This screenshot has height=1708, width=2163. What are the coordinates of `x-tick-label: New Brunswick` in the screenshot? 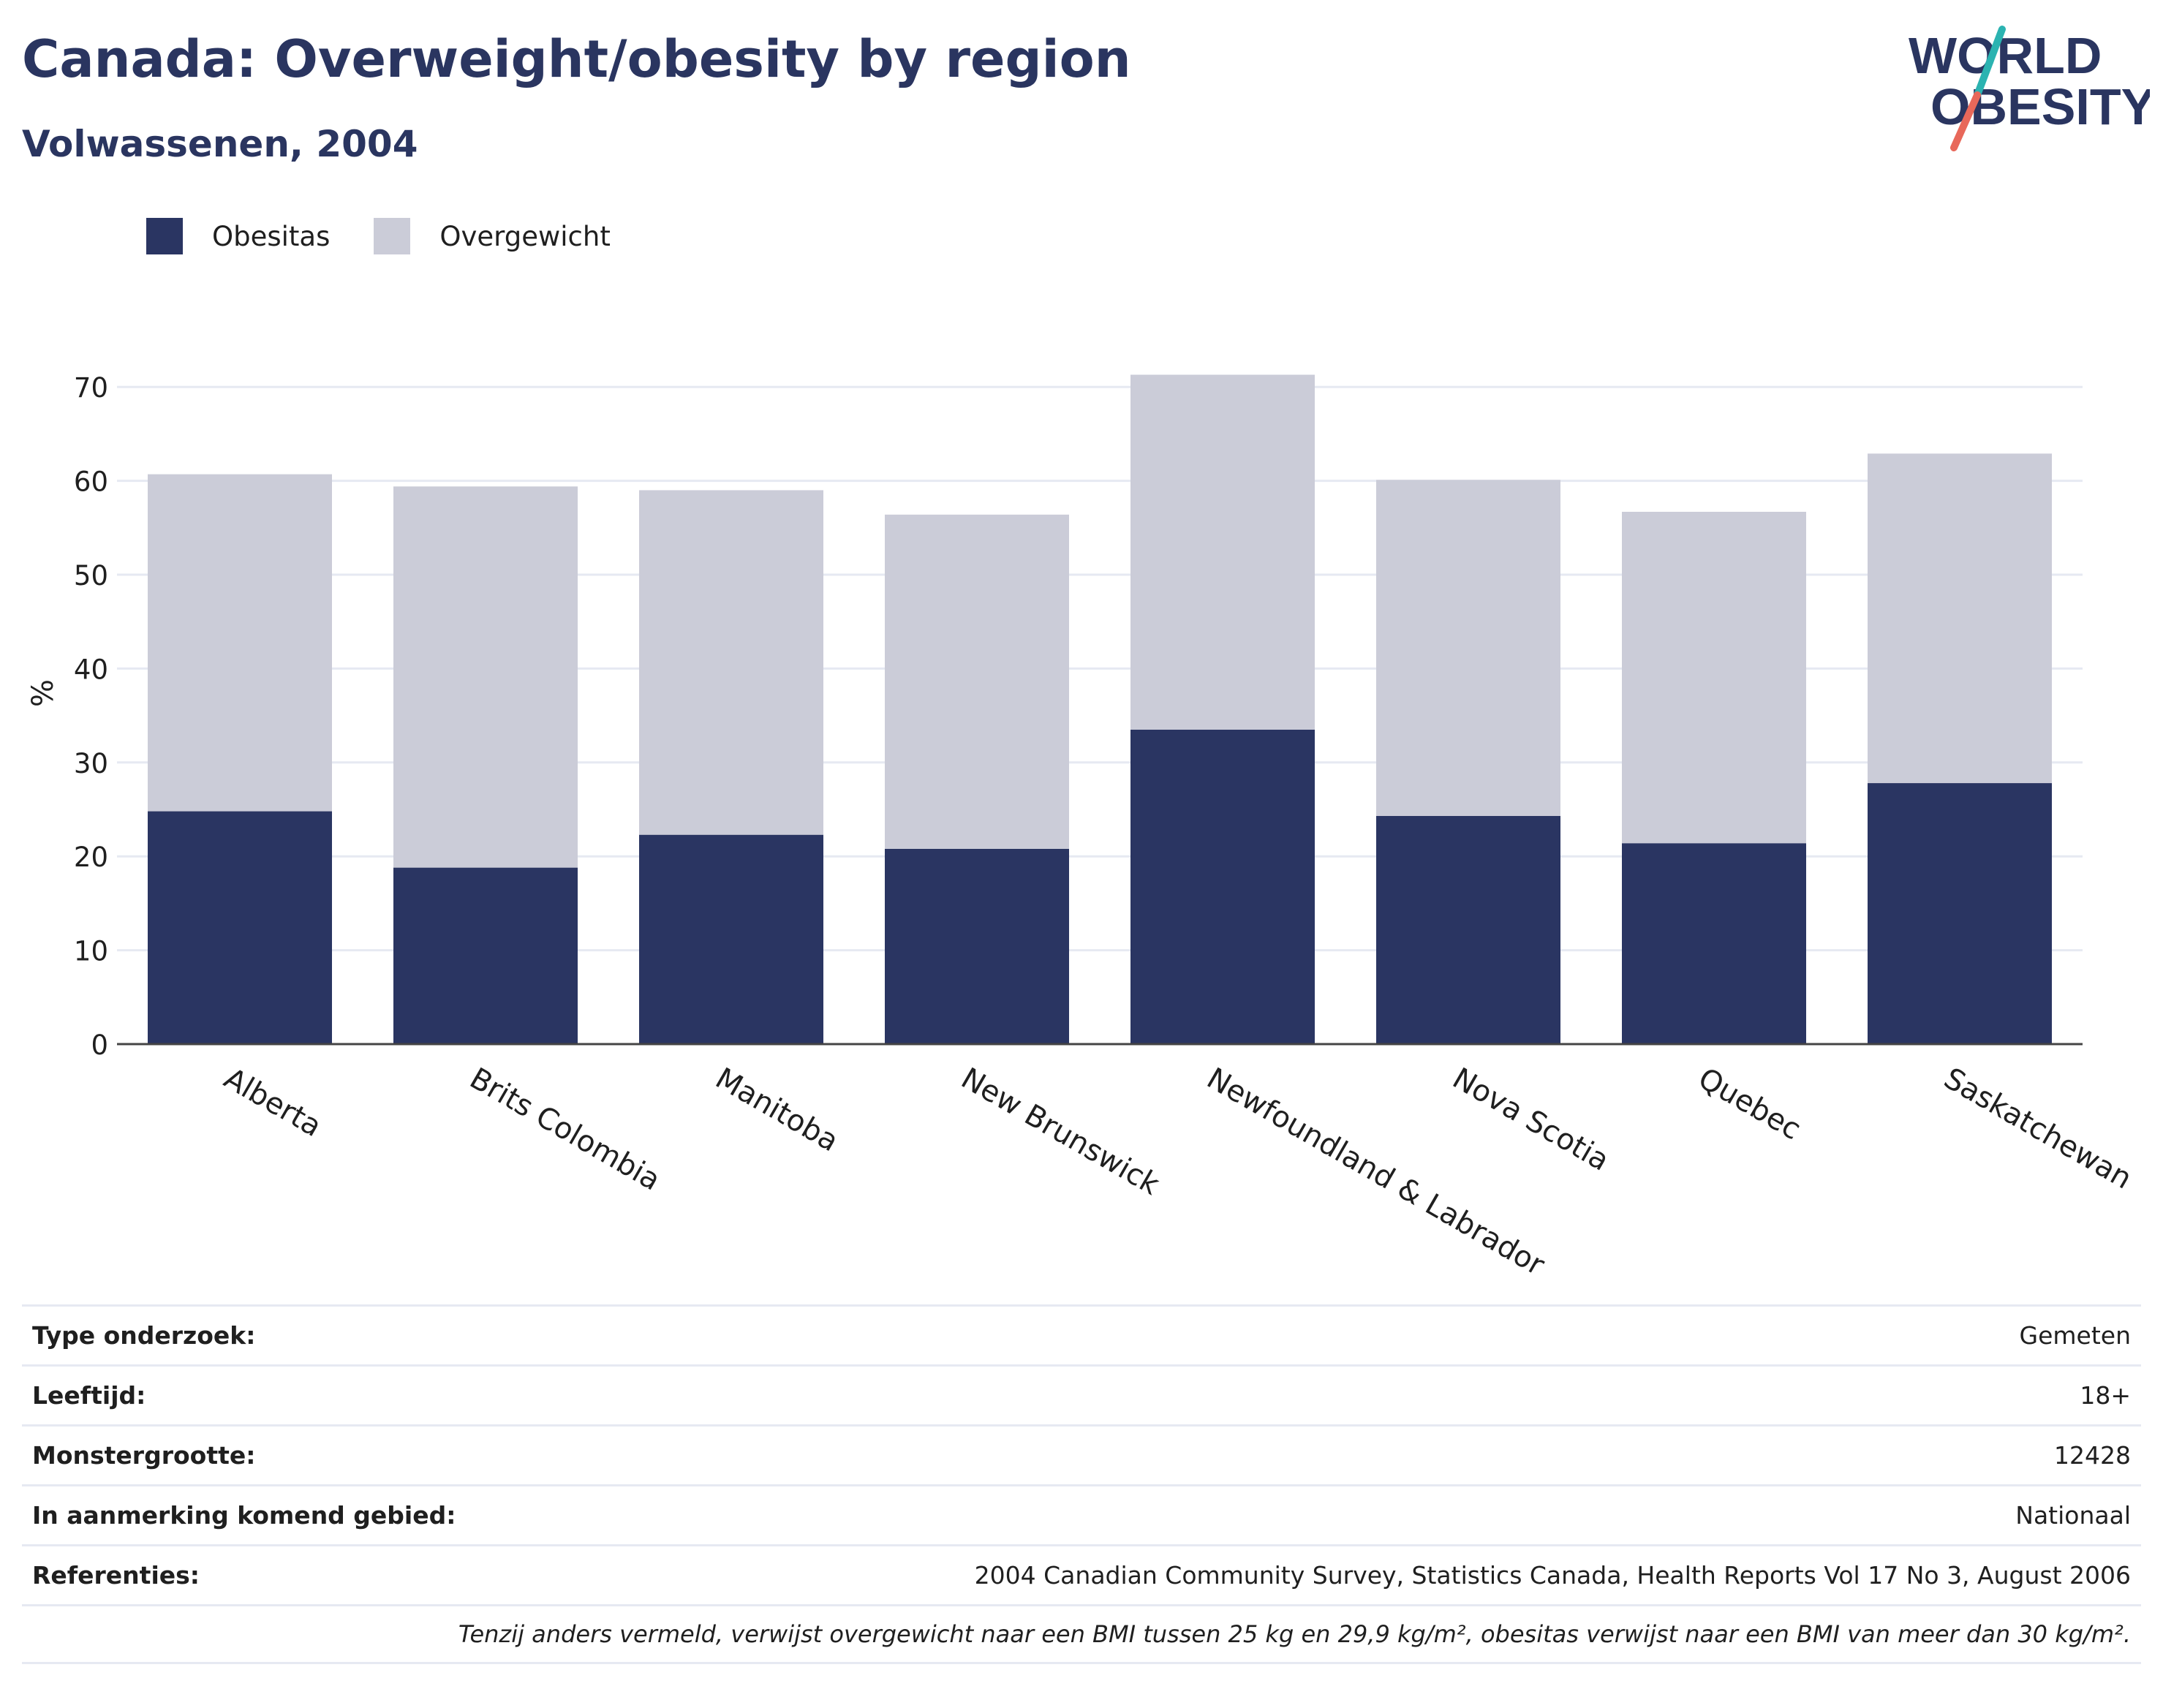 It's located at (1061, 1132).